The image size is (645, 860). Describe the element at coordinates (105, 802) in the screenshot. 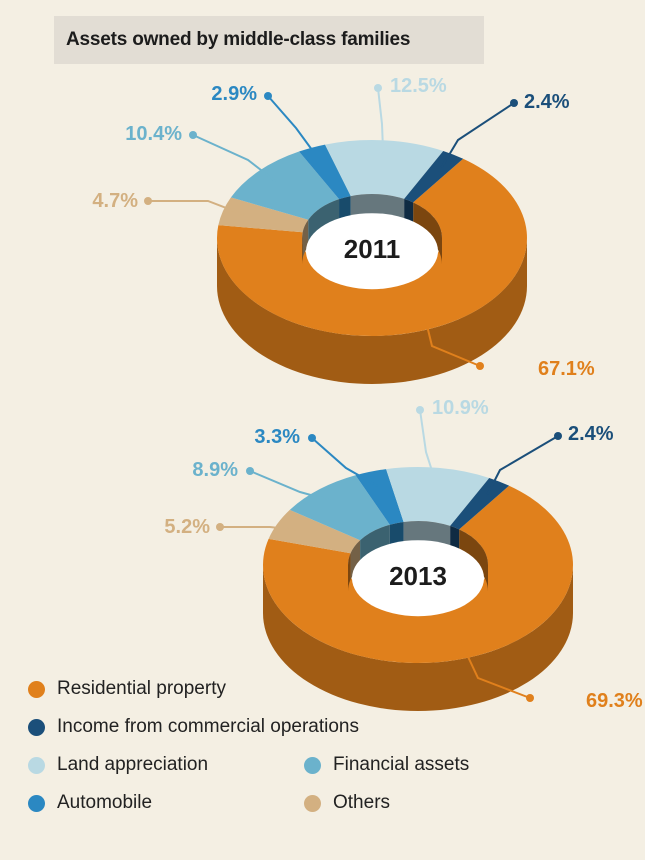

I see `legend-label: Automobile` at that location.